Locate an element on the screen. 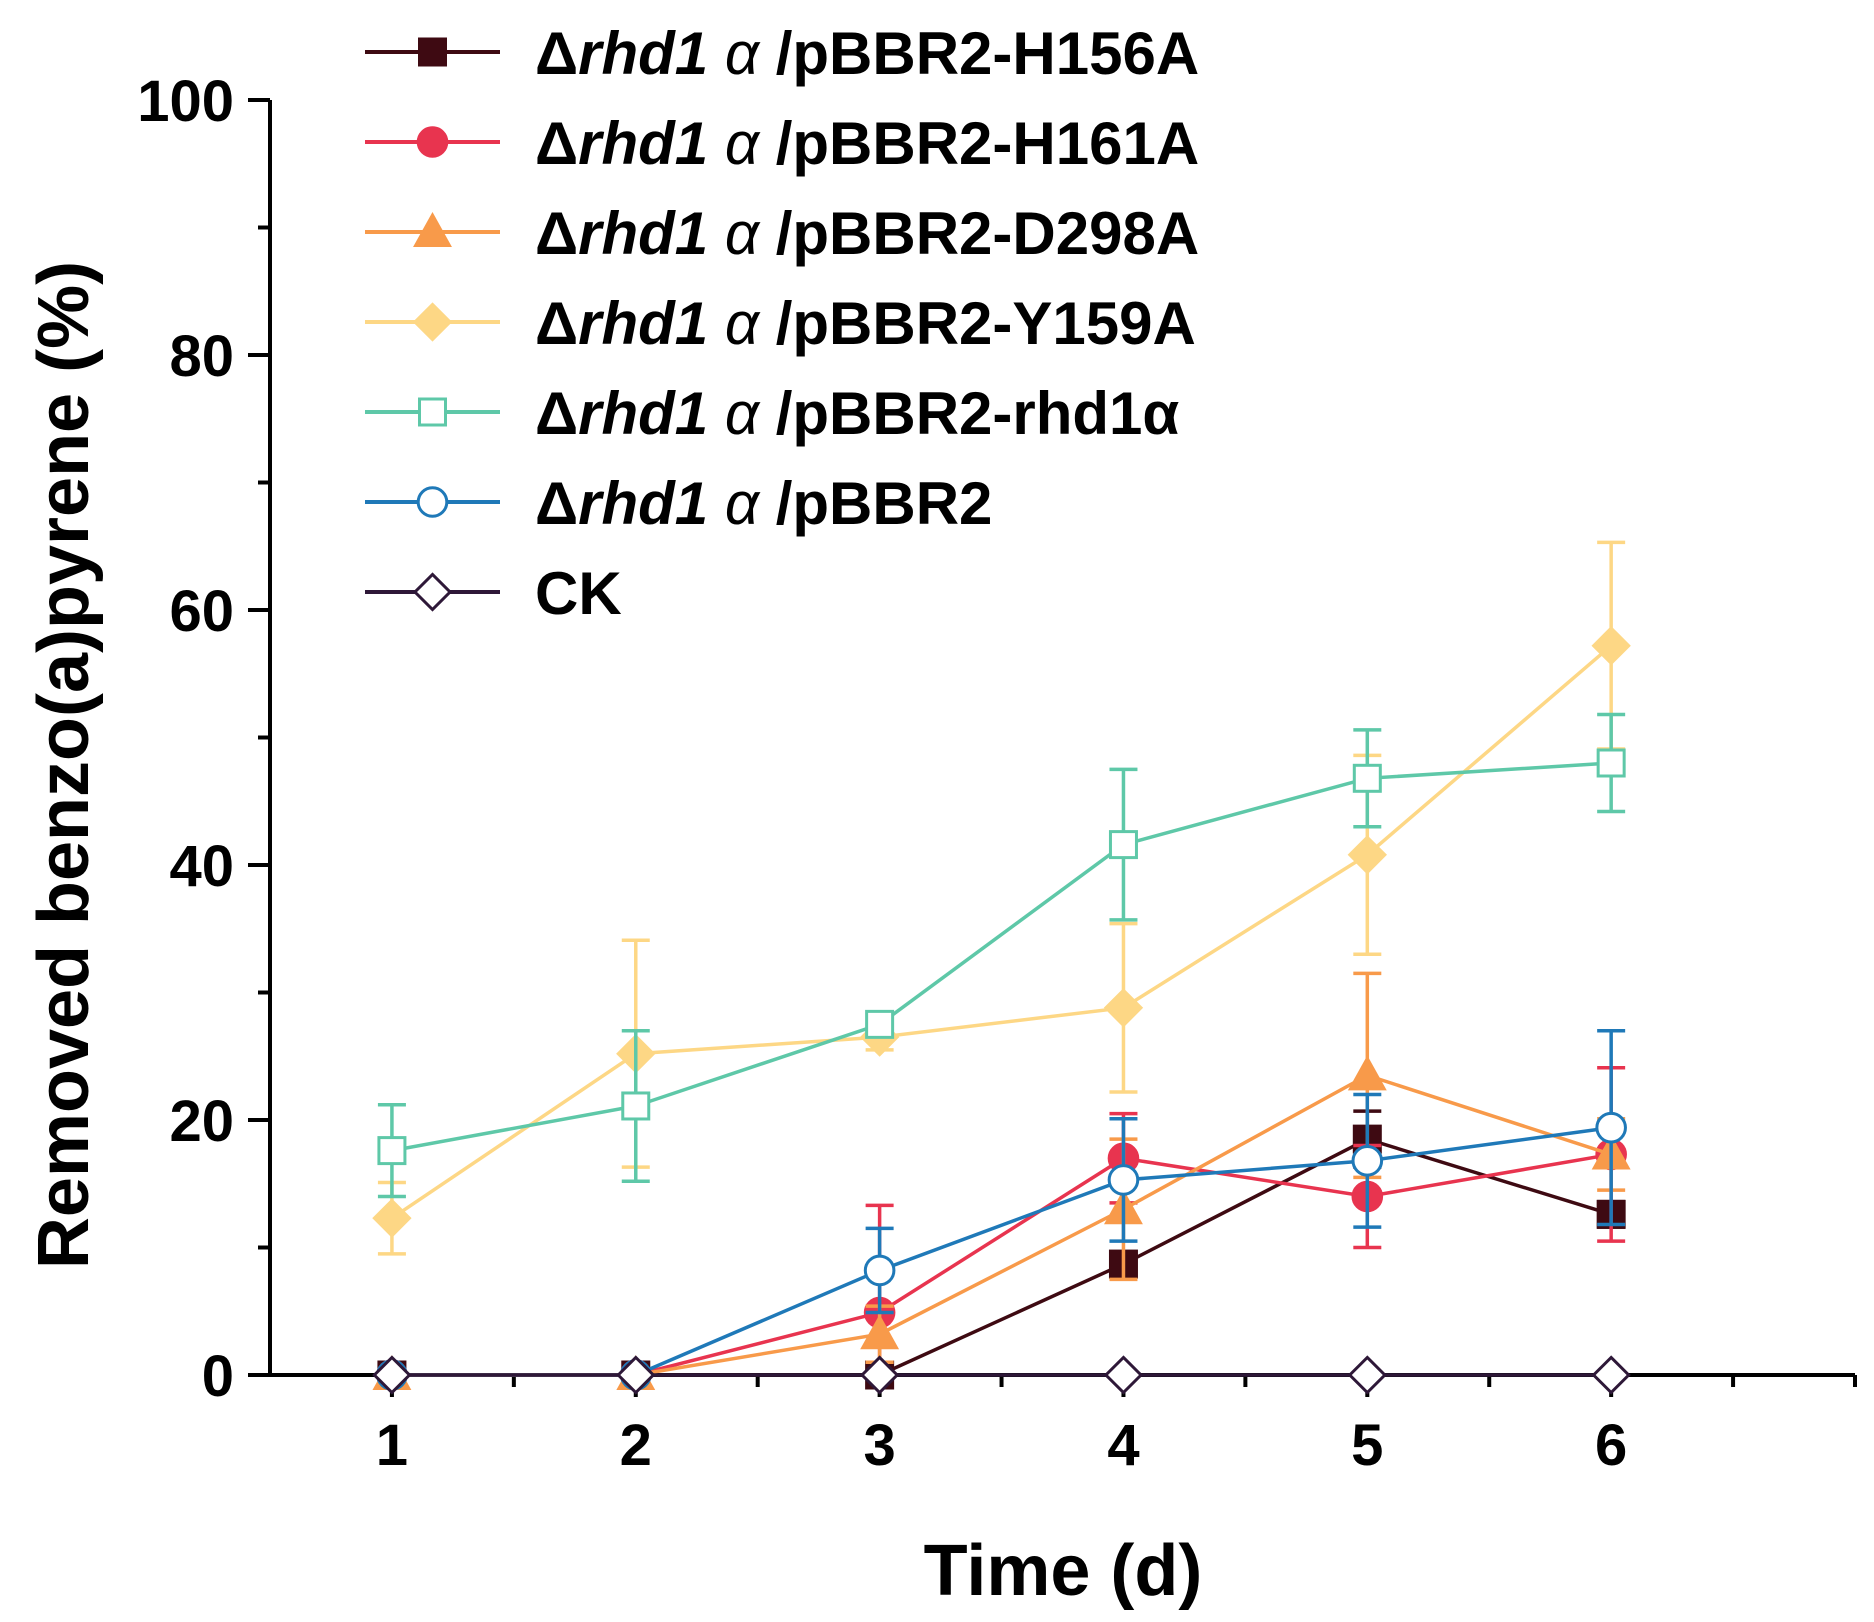 This screenshot has width=1874, height=1622. legend-entry: Δrhd1 α /pBBR2-D298A is located at coordinates (782, 233).